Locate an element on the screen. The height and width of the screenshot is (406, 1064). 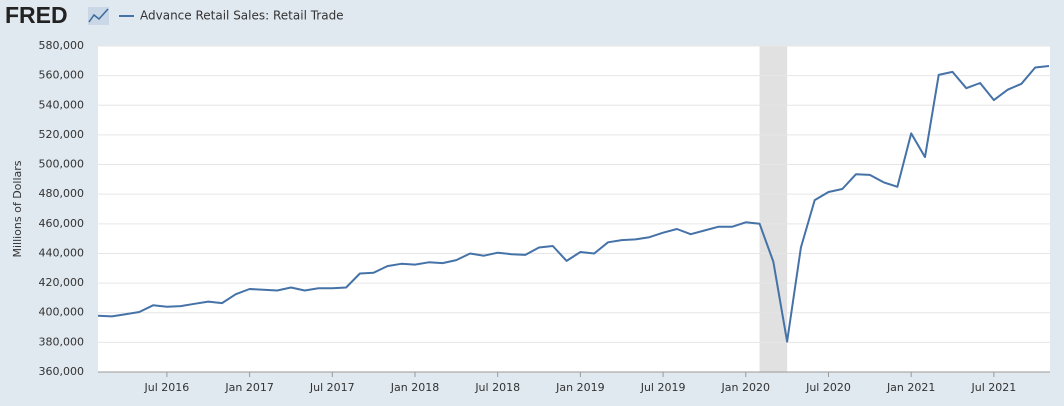
x-tick-label: Jul 2018 is located at coordinates (497, 387).